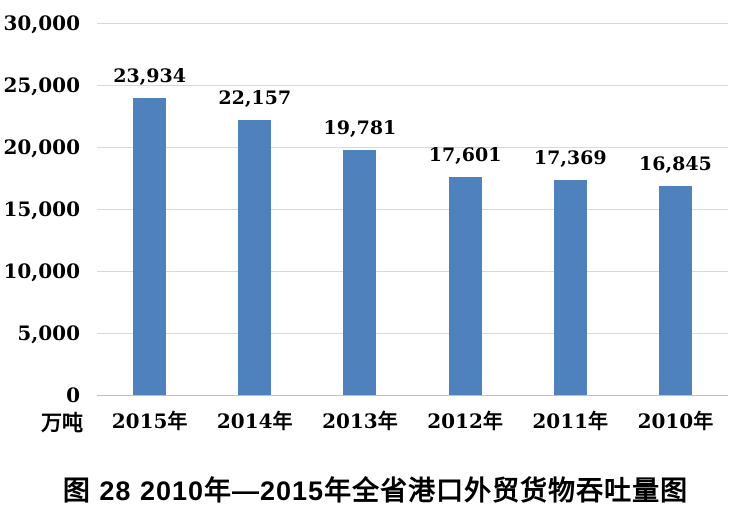 The image size is (751, 516). I want to click on x-axis-tick-label: 2010年, so click(675, 421).